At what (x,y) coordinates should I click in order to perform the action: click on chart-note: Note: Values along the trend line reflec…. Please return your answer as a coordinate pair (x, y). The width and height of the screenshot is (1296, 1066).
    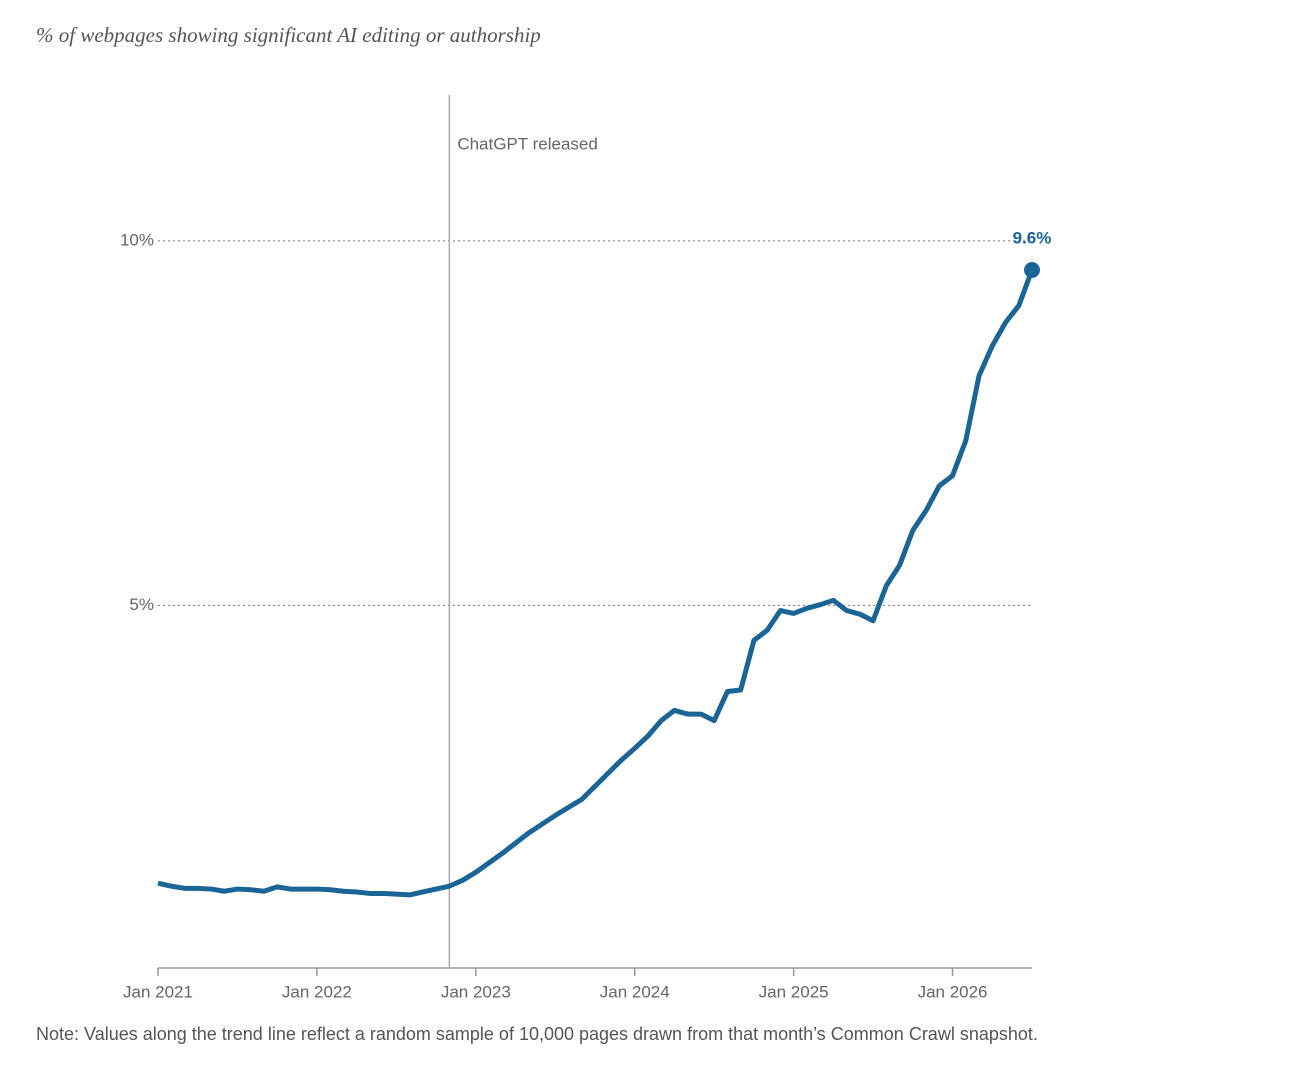
    Looking at the image, I should click on (537, 1034).